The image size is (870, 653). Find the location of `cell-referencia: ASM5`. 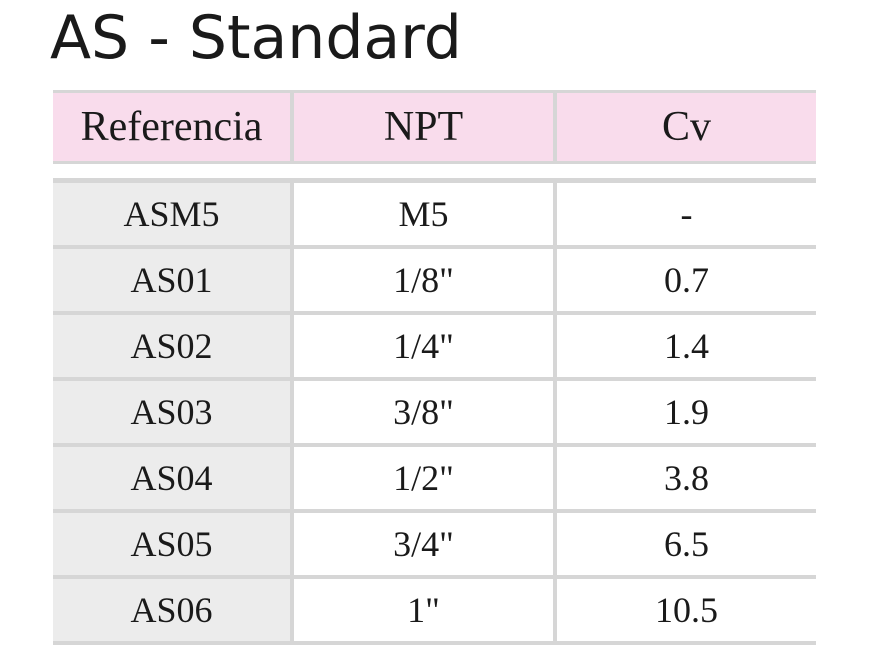

cell-referencia: ASM5 is located at coordinates (173, 214).